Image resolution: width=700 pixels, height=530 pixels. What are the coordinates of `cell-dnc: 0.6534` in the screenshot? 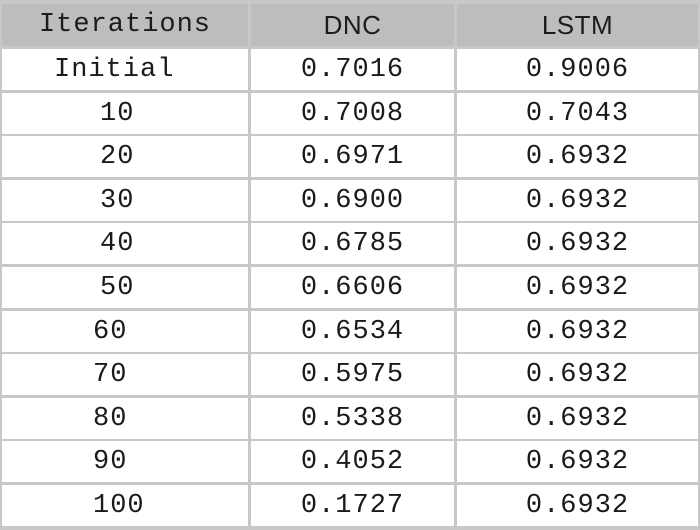 It's located at (352, 331).